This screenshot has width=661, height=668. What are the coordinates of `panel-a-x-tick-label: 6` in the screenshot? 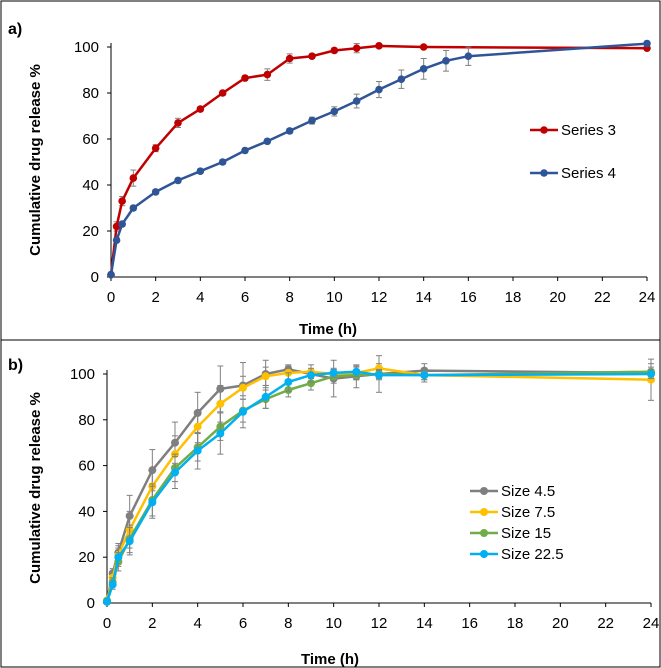 It's located at (245, 297).